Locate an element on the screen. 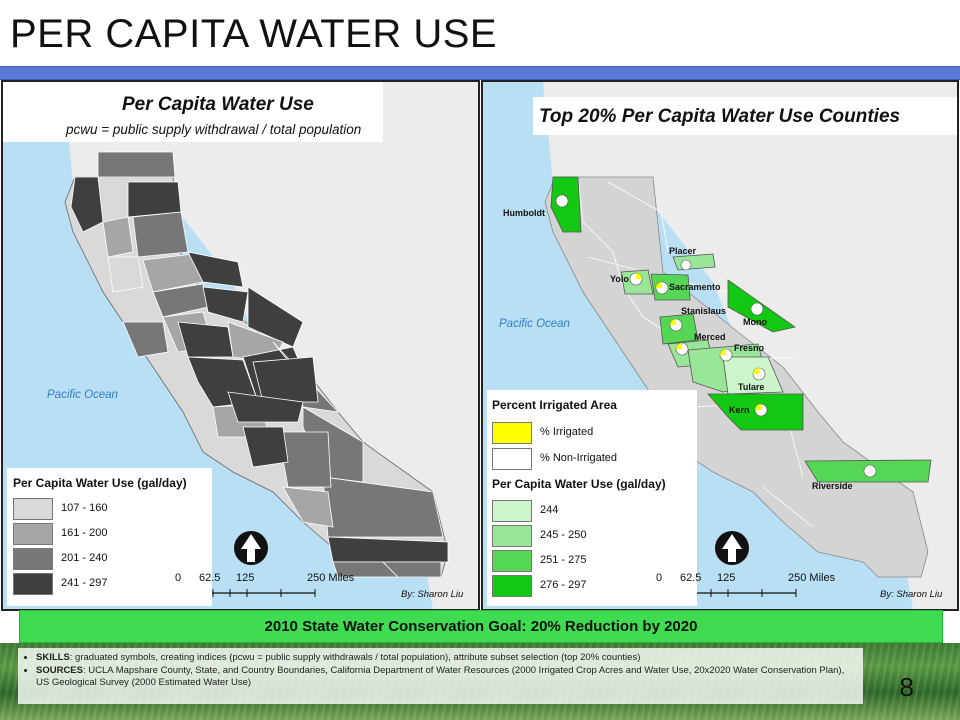 The image size is (960, 720). county-placer is located at coordinates (694, 262).